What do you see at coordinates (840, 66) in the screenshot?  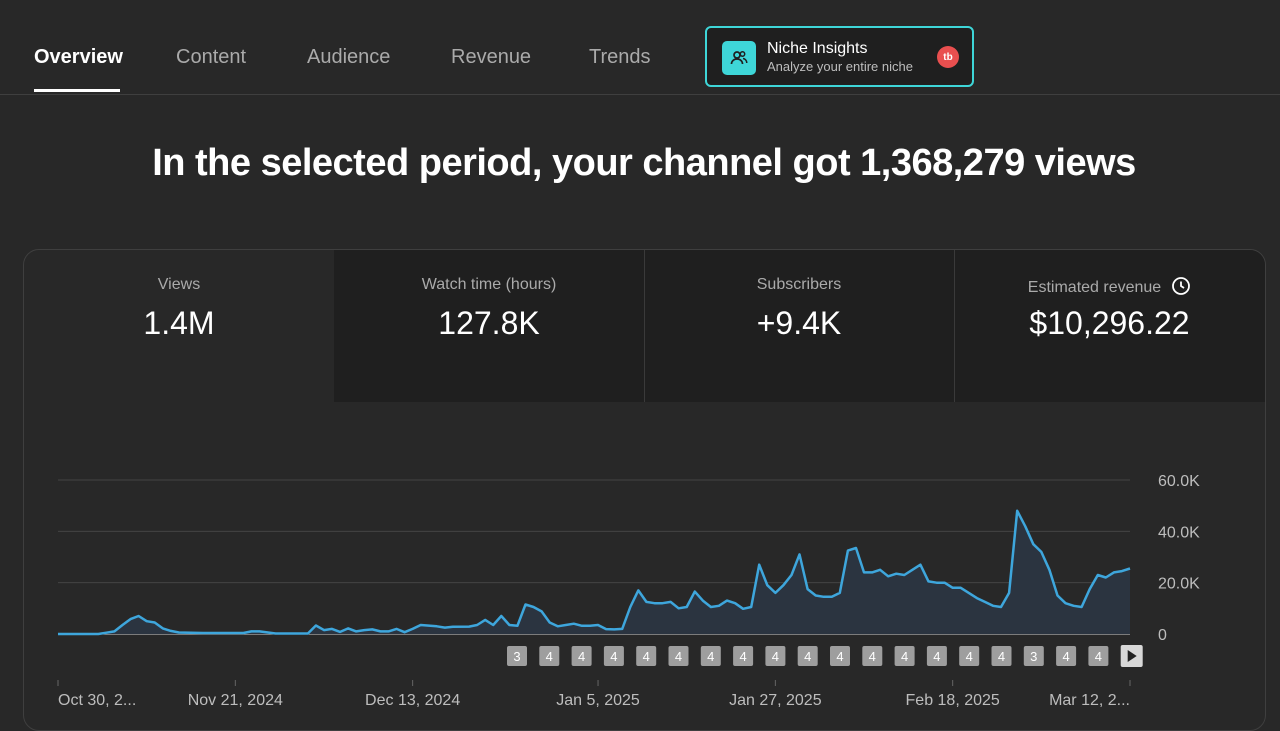 I see `niche-insights-subtitle: Analyze your entire niche` at bounding box center [840, 66].